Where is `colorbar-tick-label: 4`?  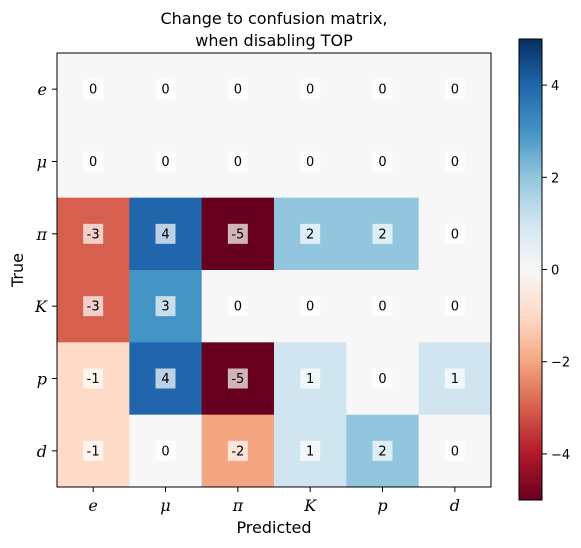 colorbar-tick-label: 4 is located at coordinates (555, 86).